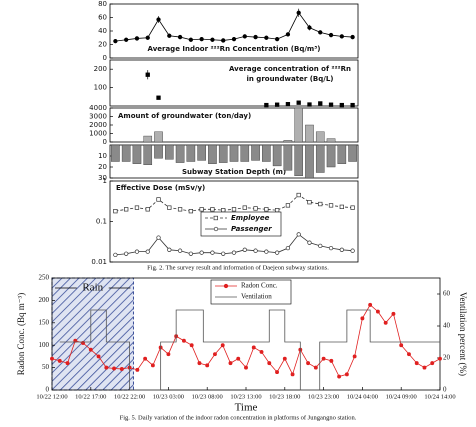 This screenshot has height=427, width=476. What do you see at coordinates (445, 390) in the screenshot?
I see `y2-tick-label: 0` at bounding box center [445, 390].